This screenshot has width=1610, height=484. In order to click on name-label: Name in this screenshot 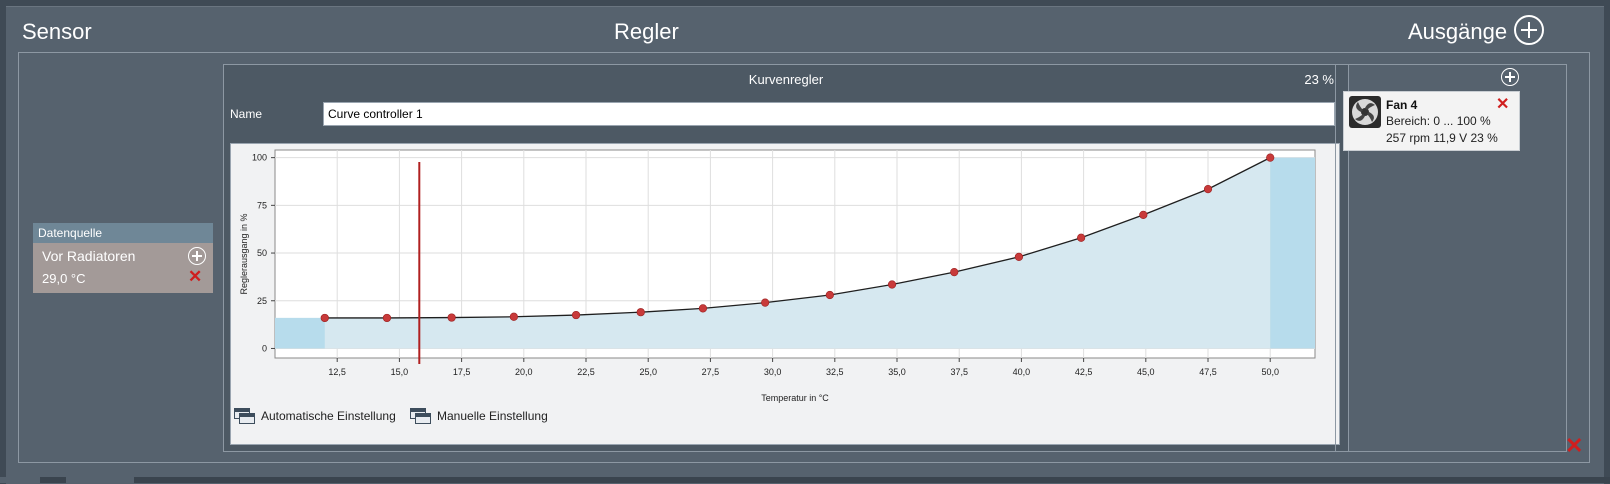, I will do `click(246, 114)`.